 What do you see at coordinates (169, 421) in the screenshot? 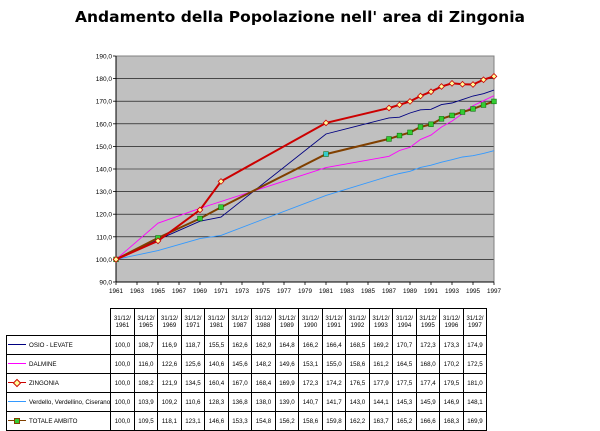
I see `table-cell: 118,1` at bounding box center [169, 421].